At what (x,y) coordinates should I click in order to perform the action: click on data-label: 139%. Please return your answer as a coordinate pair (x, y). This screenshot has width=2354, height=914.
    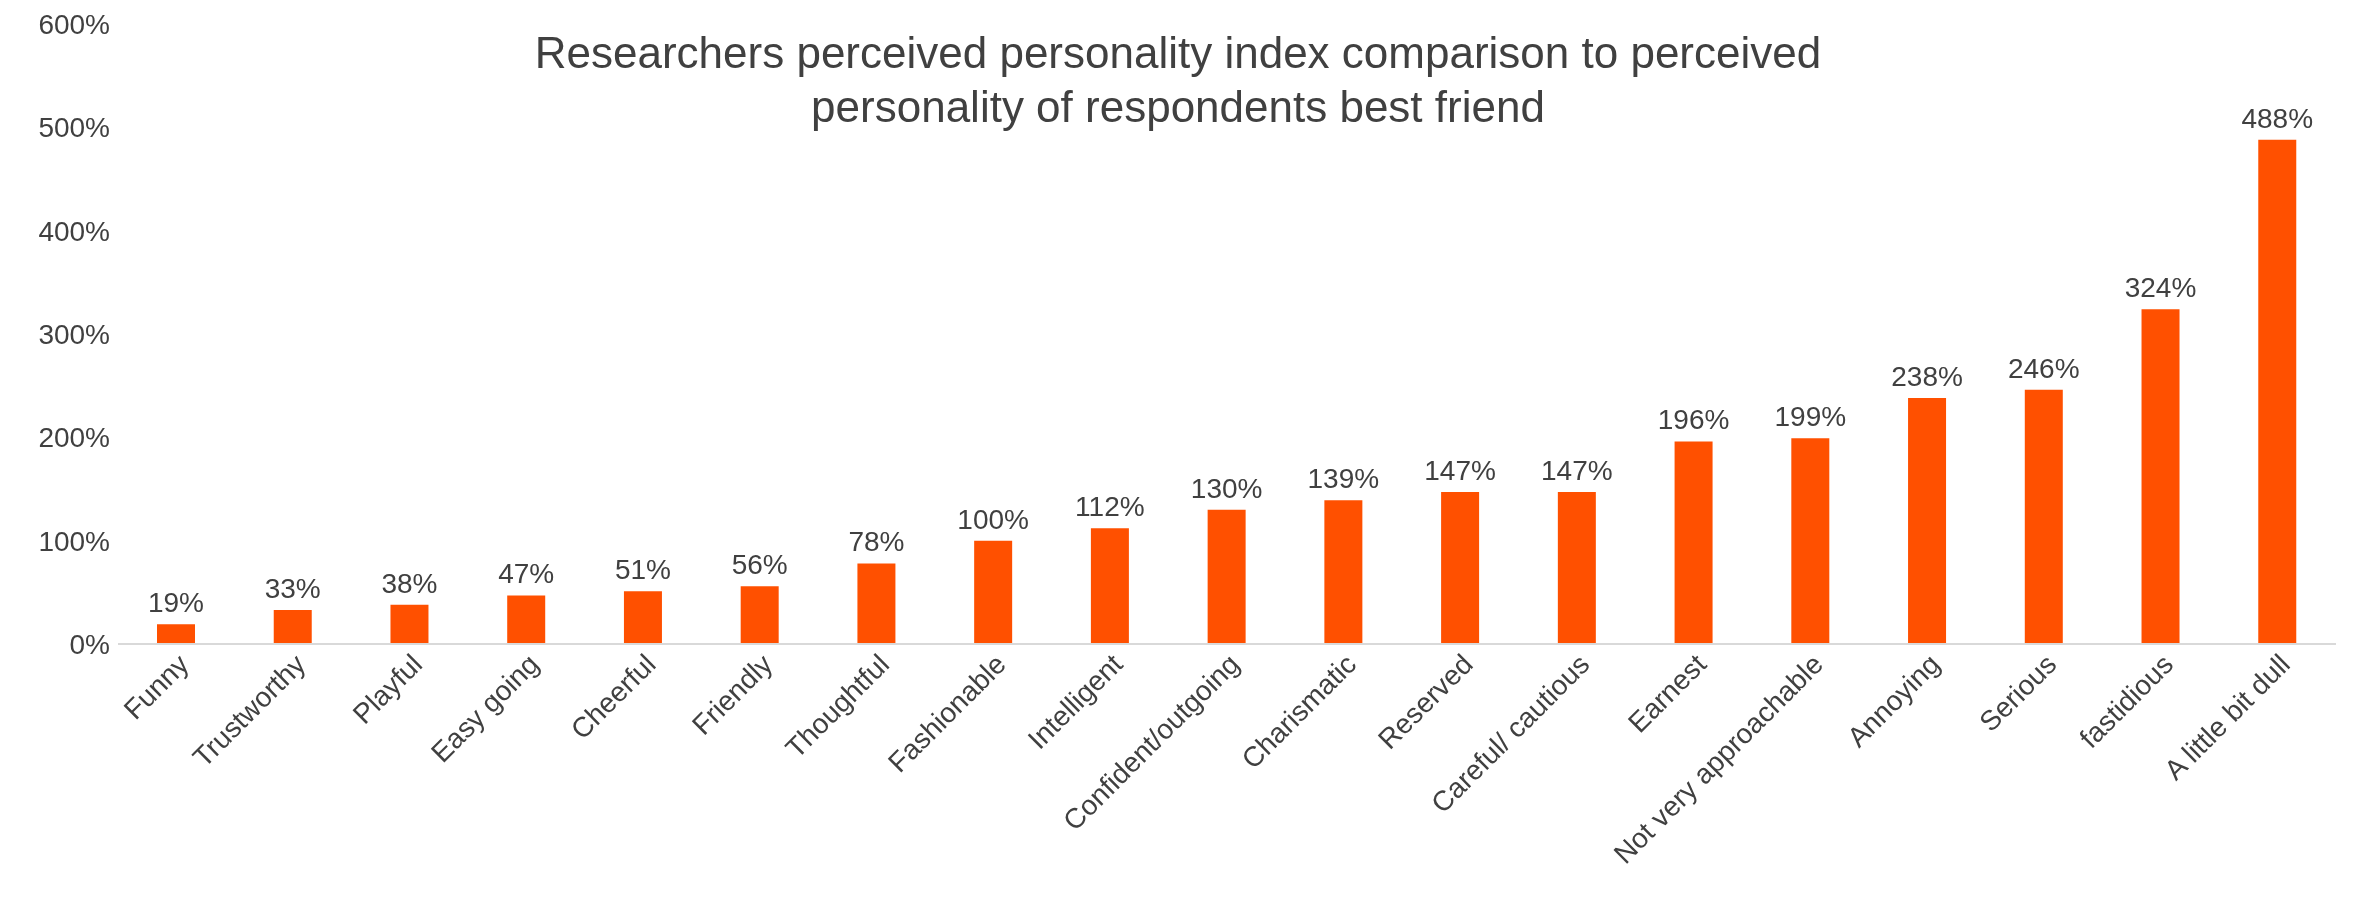
    Looking at the image, I should click on (1343, 479).